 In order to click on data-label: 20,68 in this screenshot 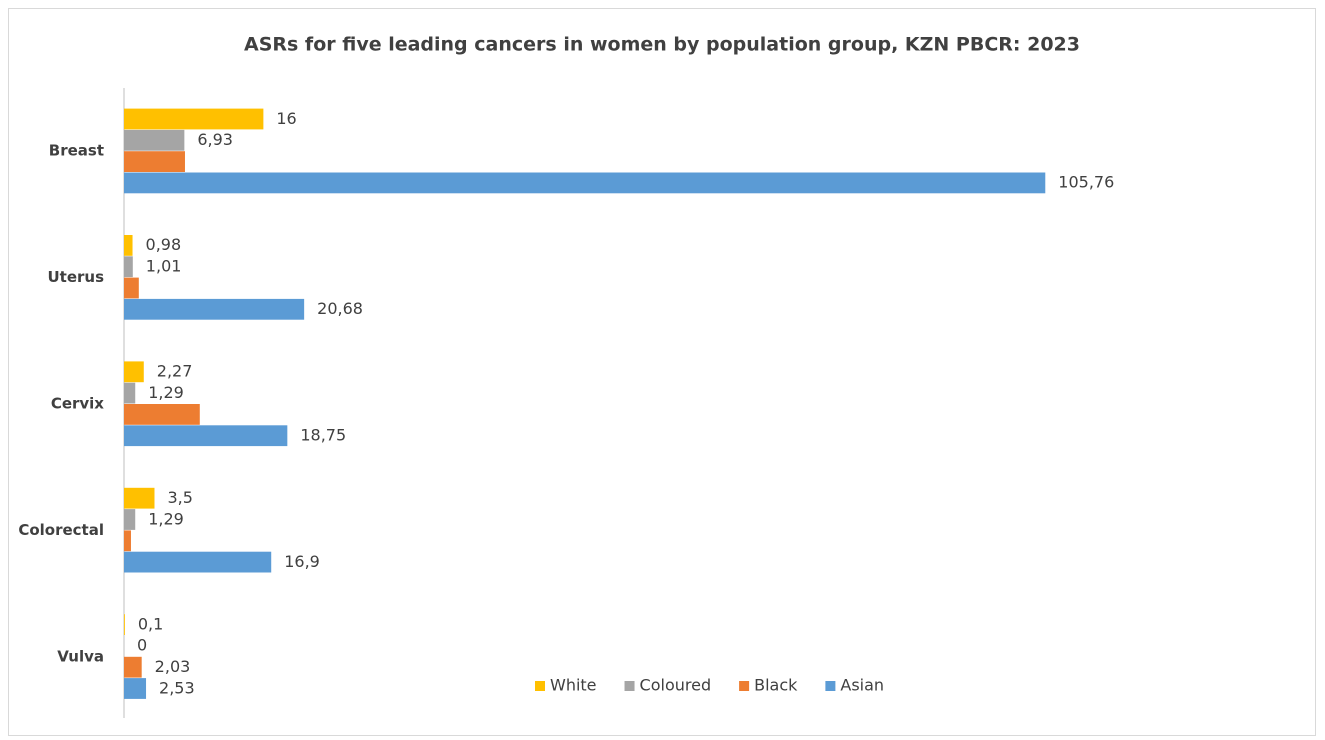, I will do `click(340, 308)`.